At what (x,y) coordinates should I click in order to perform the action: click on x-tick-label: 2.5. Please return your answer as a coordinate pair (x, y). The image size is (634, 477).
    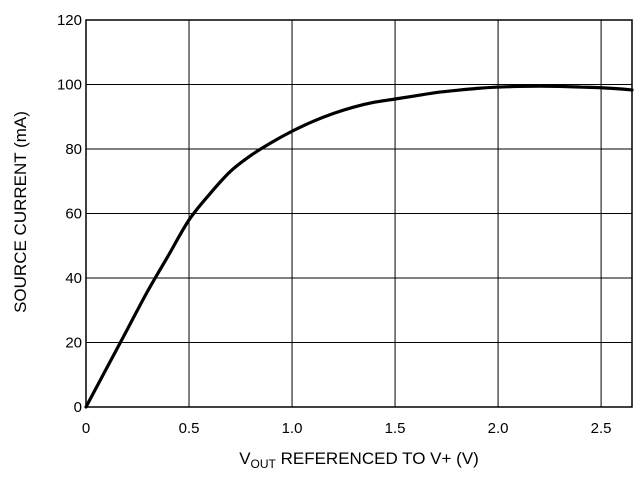
    Looking at the image, I should click on (601, 428).